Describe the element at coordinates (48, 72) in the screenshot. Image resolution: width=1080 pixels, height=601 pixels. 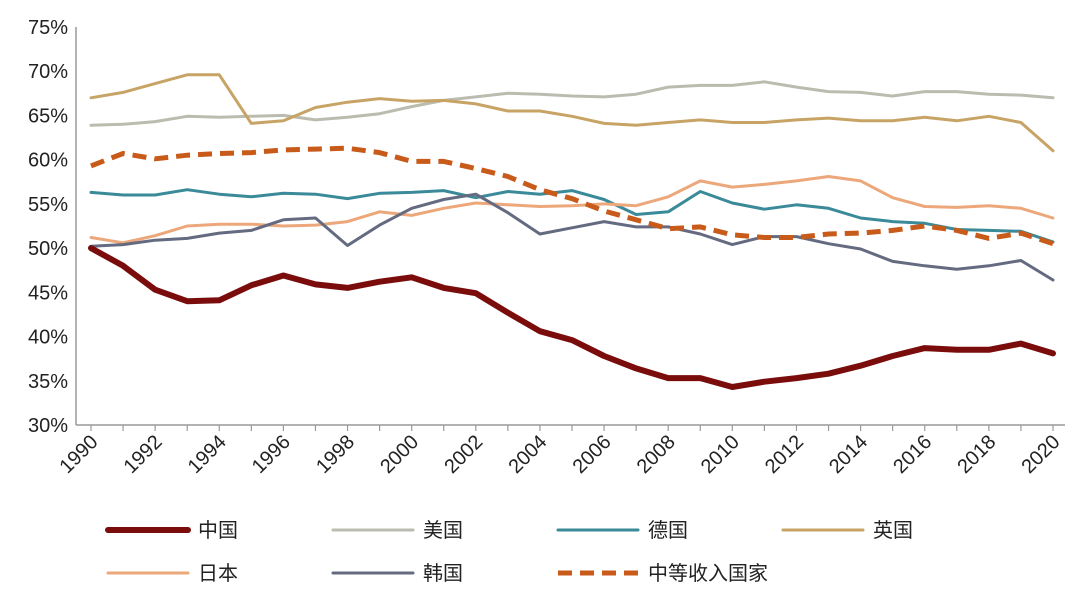
I see `y-tick-label: 70%` at that location.